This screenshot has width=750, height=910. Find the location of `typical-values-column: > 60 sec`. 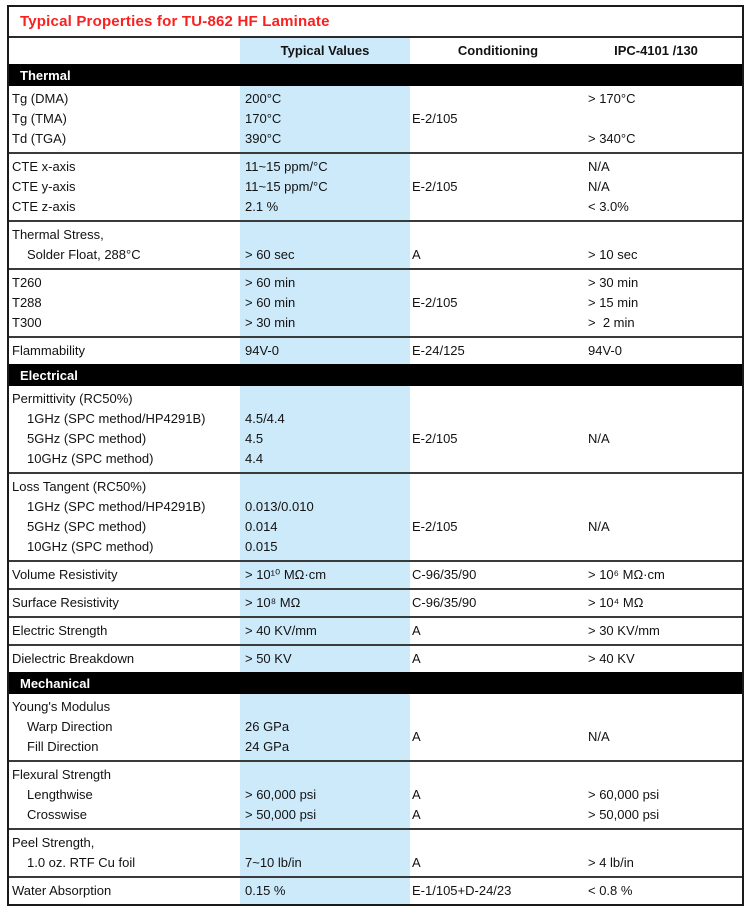

typical-values-column: > 60 sec is located at coordinates (325, 245).